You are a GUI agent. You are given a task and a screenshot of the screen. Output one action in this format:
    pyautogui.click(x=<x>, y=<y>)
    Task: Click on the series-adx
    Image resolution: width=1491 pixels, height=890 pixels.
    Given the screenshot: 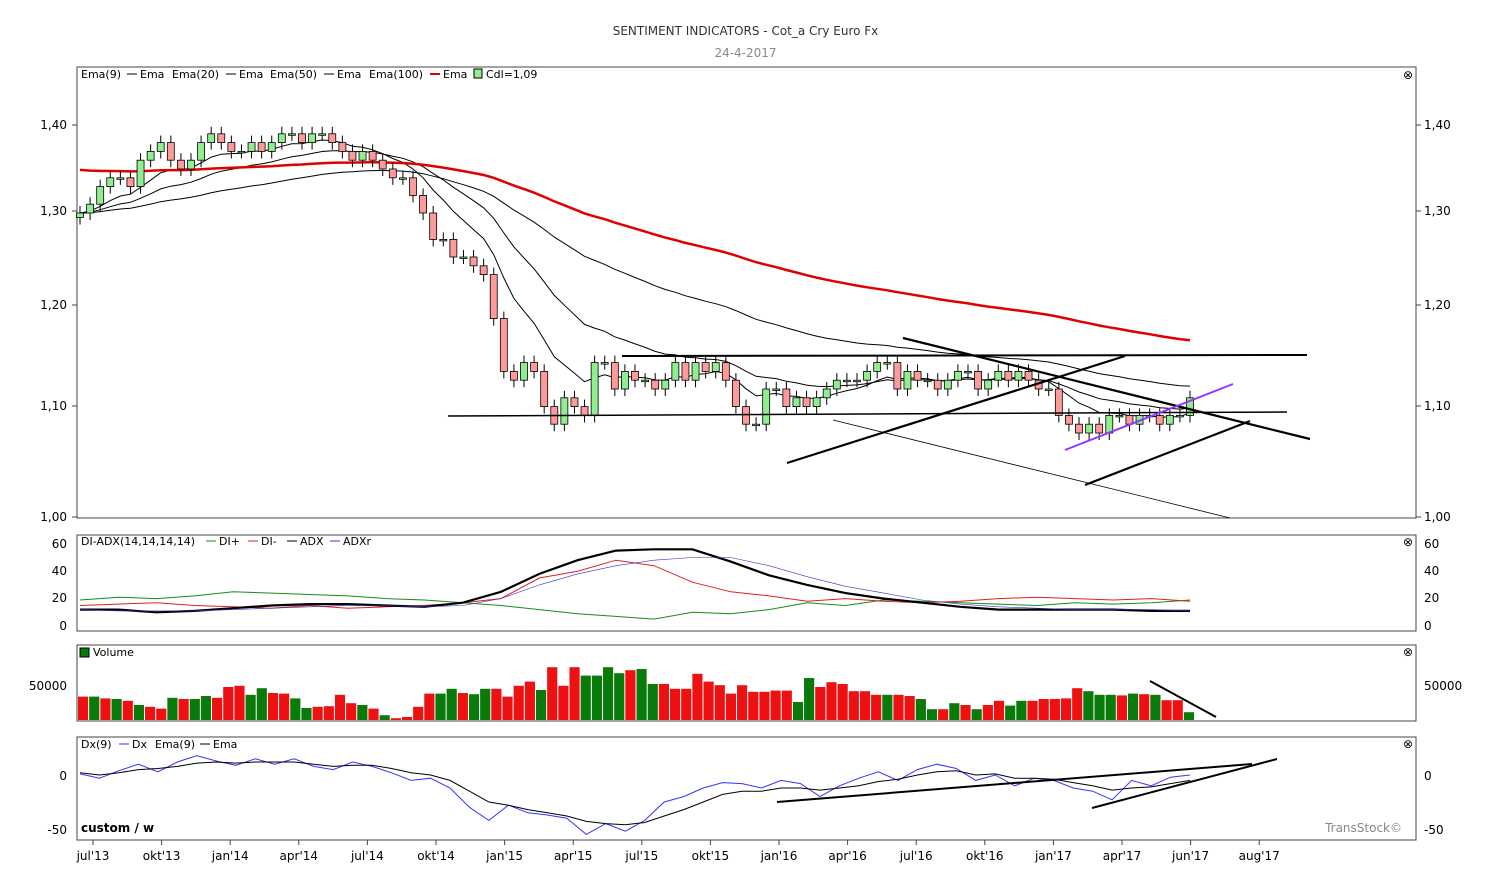 What is the action you would take?
    pyautogui.click(x=635, y=581)
    